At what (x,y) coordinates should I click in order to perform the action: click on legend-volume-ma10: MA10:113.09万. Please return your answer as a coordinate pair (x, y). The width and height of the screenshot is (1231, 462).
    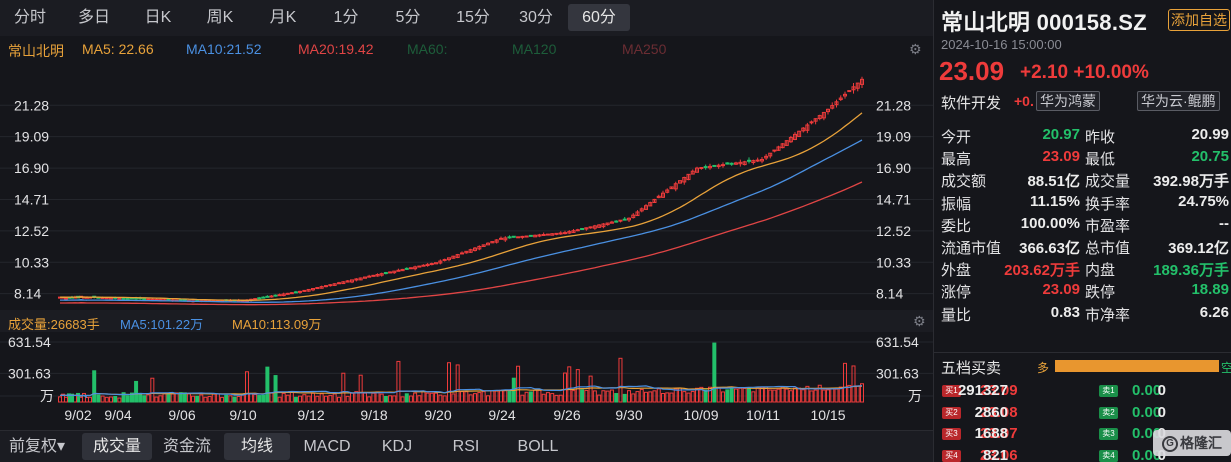
    Looking at the image, I should click on (277, 324).